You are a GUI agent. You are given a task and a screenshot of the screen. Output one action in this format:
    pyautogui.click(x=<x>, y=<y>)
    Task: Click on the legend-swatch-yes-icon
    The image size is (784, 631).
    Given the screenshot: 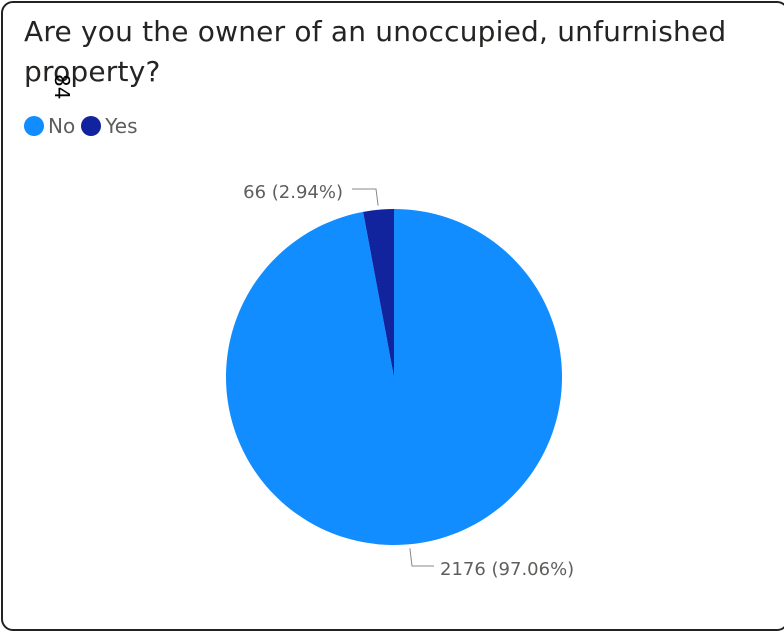 What is the action you would take?
    pyautogui.click(x=91, y=126)
    